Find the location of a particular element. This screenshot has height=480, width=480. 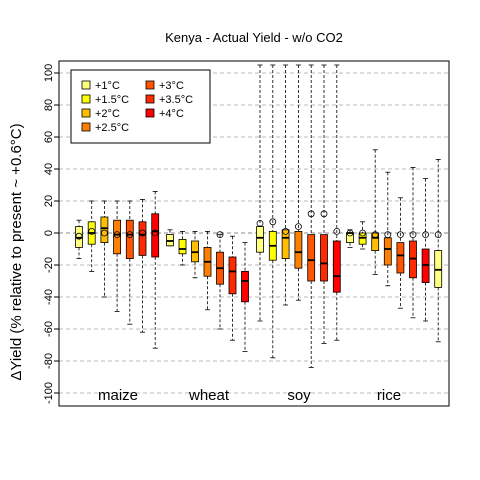

crop-label-wheat: wheat is located at coordinates (209, 395).